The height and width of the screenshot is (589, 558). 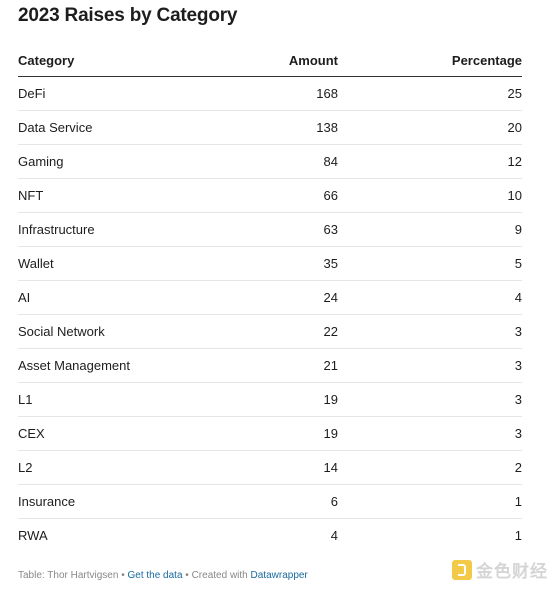 What do you see at coordinates (270, 536) in the screenshot?
I see `table-row: RWA 4 1` at bounding box center [270, 536].